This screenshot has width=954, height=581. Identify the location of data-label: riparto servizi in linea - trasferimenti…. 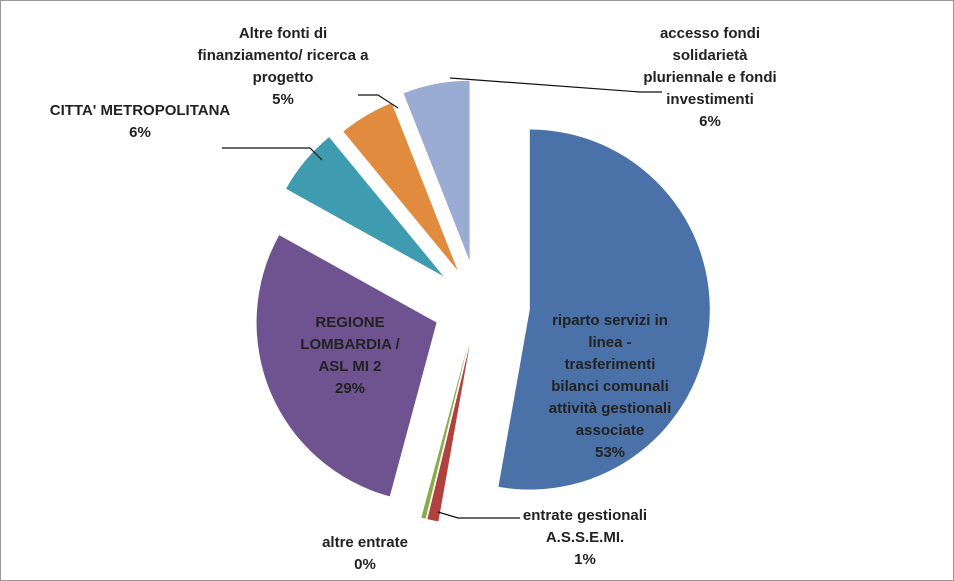
(610, 387).